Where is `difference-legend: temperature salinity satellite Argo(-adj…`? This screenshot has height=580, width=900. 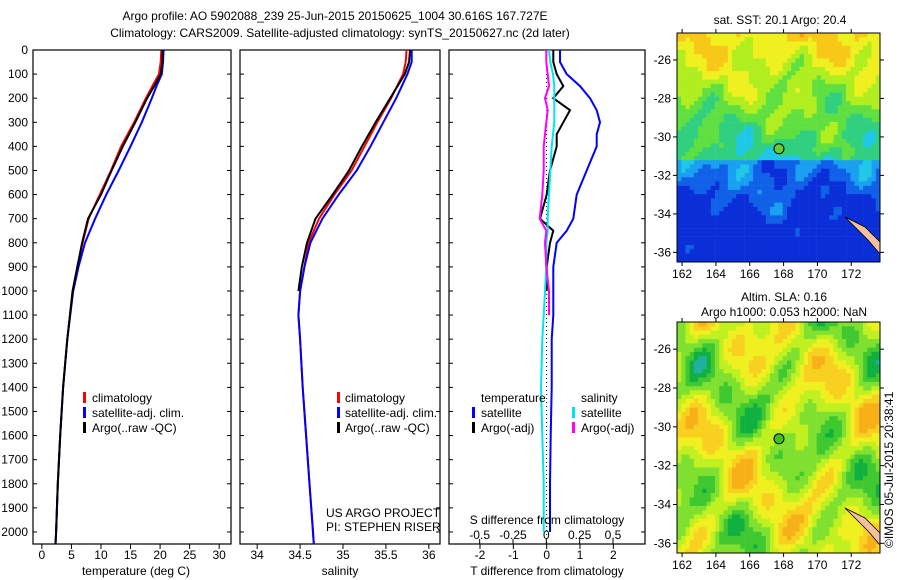 difference-legend: temperature salinity satellite Argo(-adj… is located at coordinates (553, 413).